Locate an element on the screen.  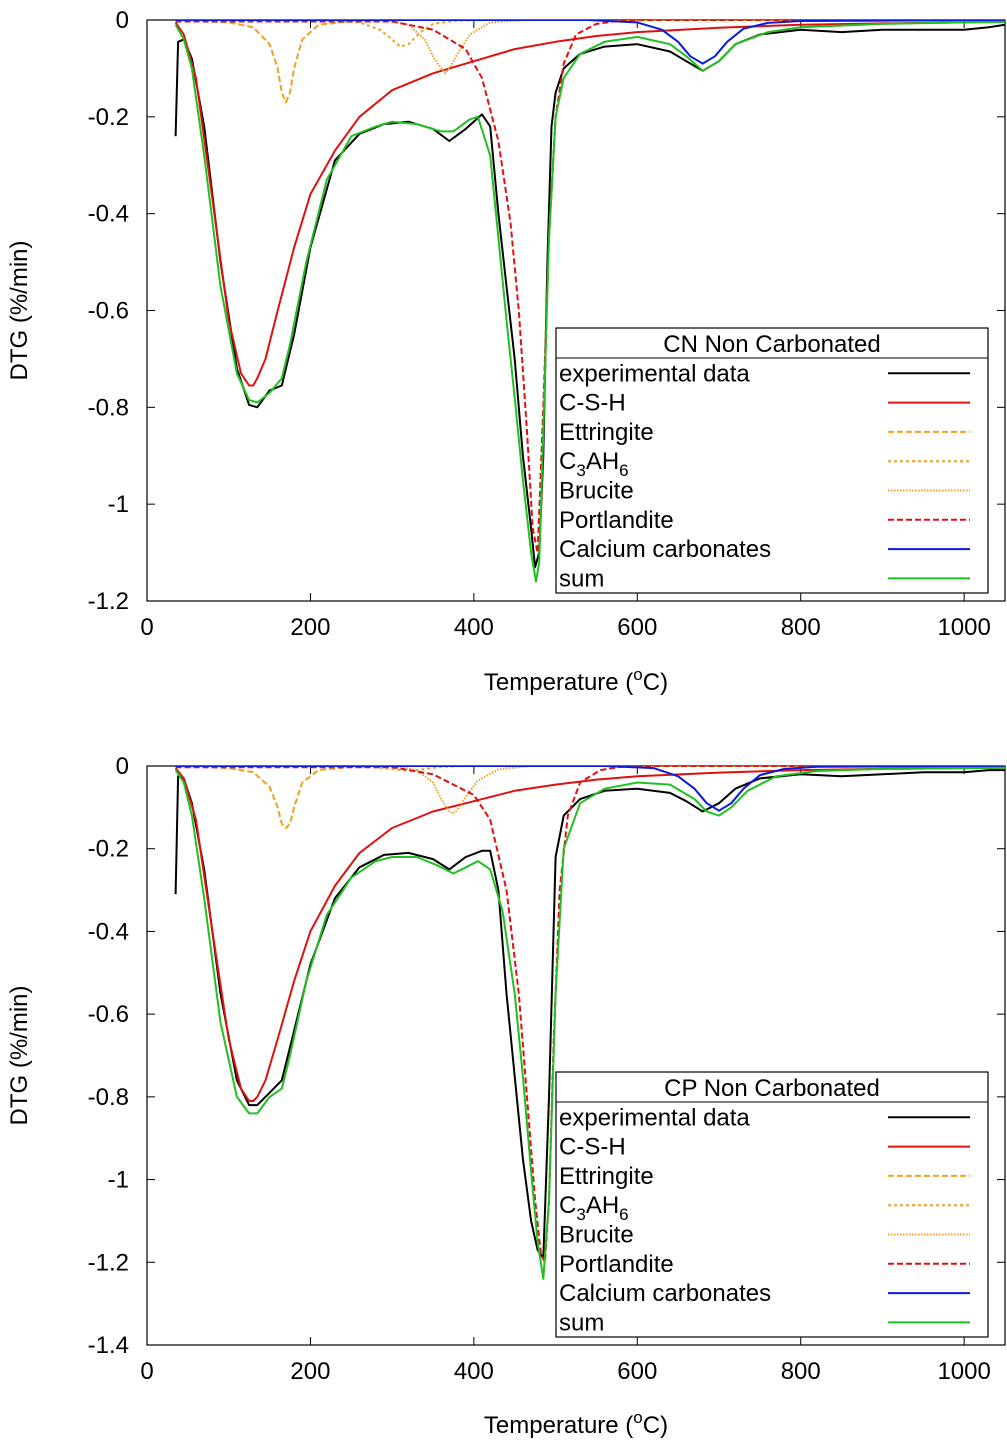
series-line-ettringite is located at coordinates (590, 62).